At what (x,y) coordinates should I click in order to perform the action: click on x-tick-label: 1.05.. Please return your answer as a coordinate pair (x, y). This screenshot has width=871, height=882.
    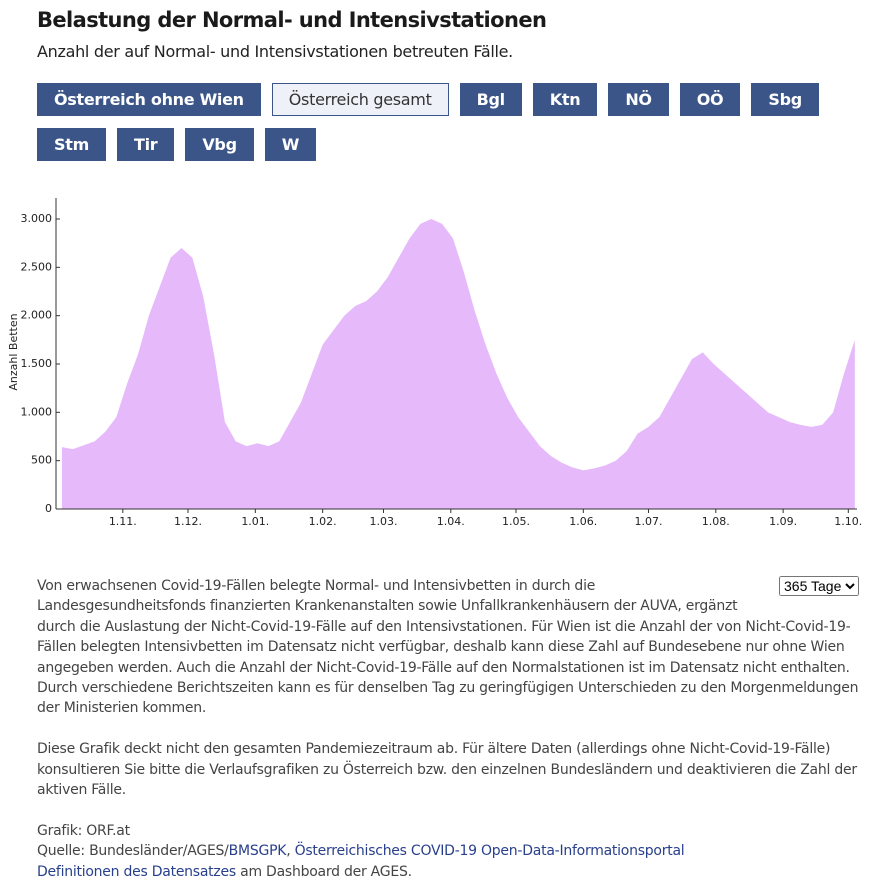
    Looking at the image, I should click on (516, 521).